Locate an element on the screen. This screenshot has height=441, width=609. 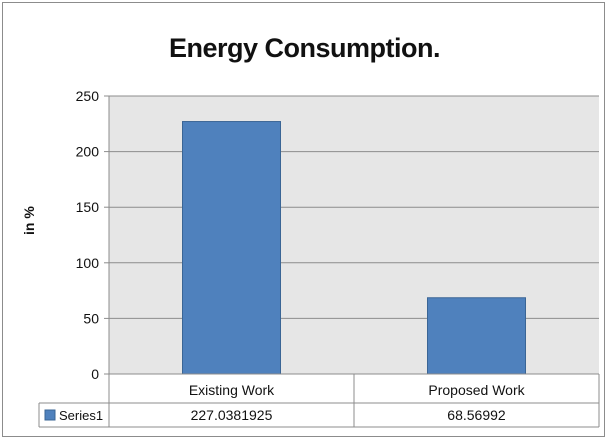
chart-title: Energy Consumption. is located at coordinates (304, 48).